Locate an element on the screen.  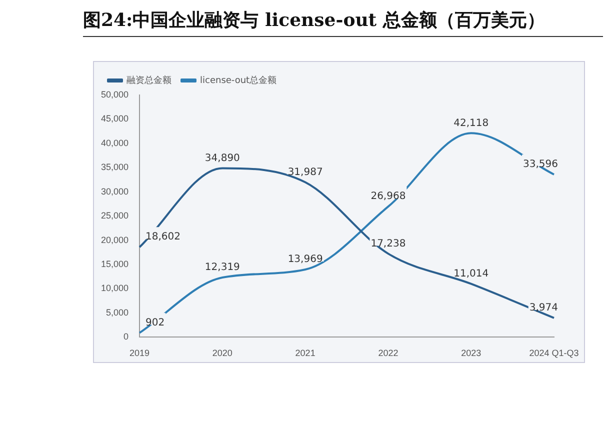
x-tick-label: 2019 is located at coordinates (140, 353).